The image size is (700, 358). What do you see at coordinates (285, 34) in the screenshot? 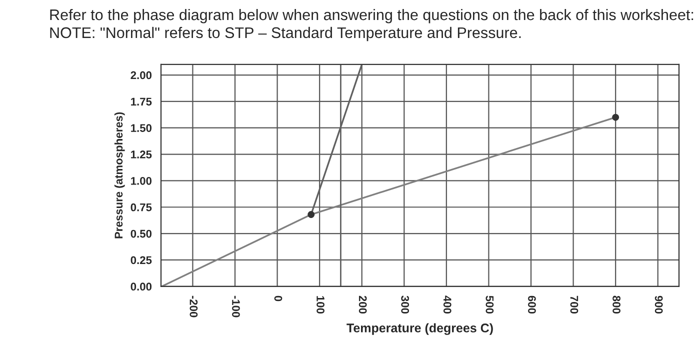
I see `chart-subtitle: NOTE: "Normal" refers to STP – Standard Temperature and Pressure.` at bounding box center [285, 34].